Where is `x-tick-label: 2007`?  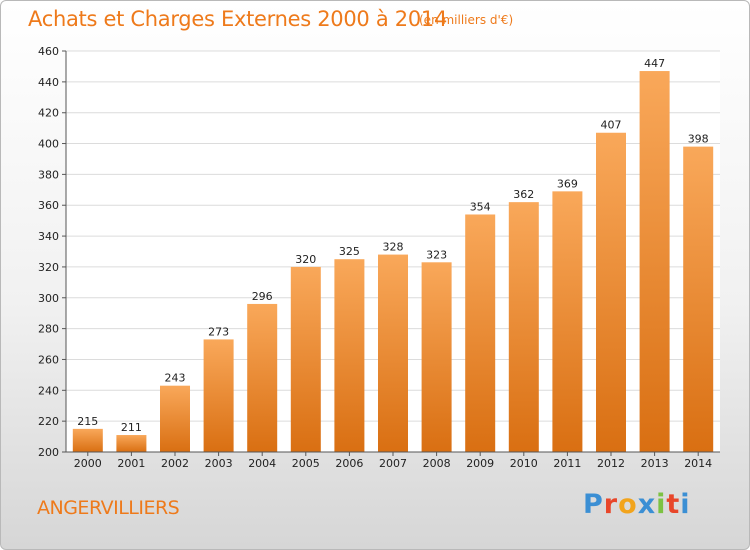 x-tick-label: 2007 is located at coordinates (393, 463).